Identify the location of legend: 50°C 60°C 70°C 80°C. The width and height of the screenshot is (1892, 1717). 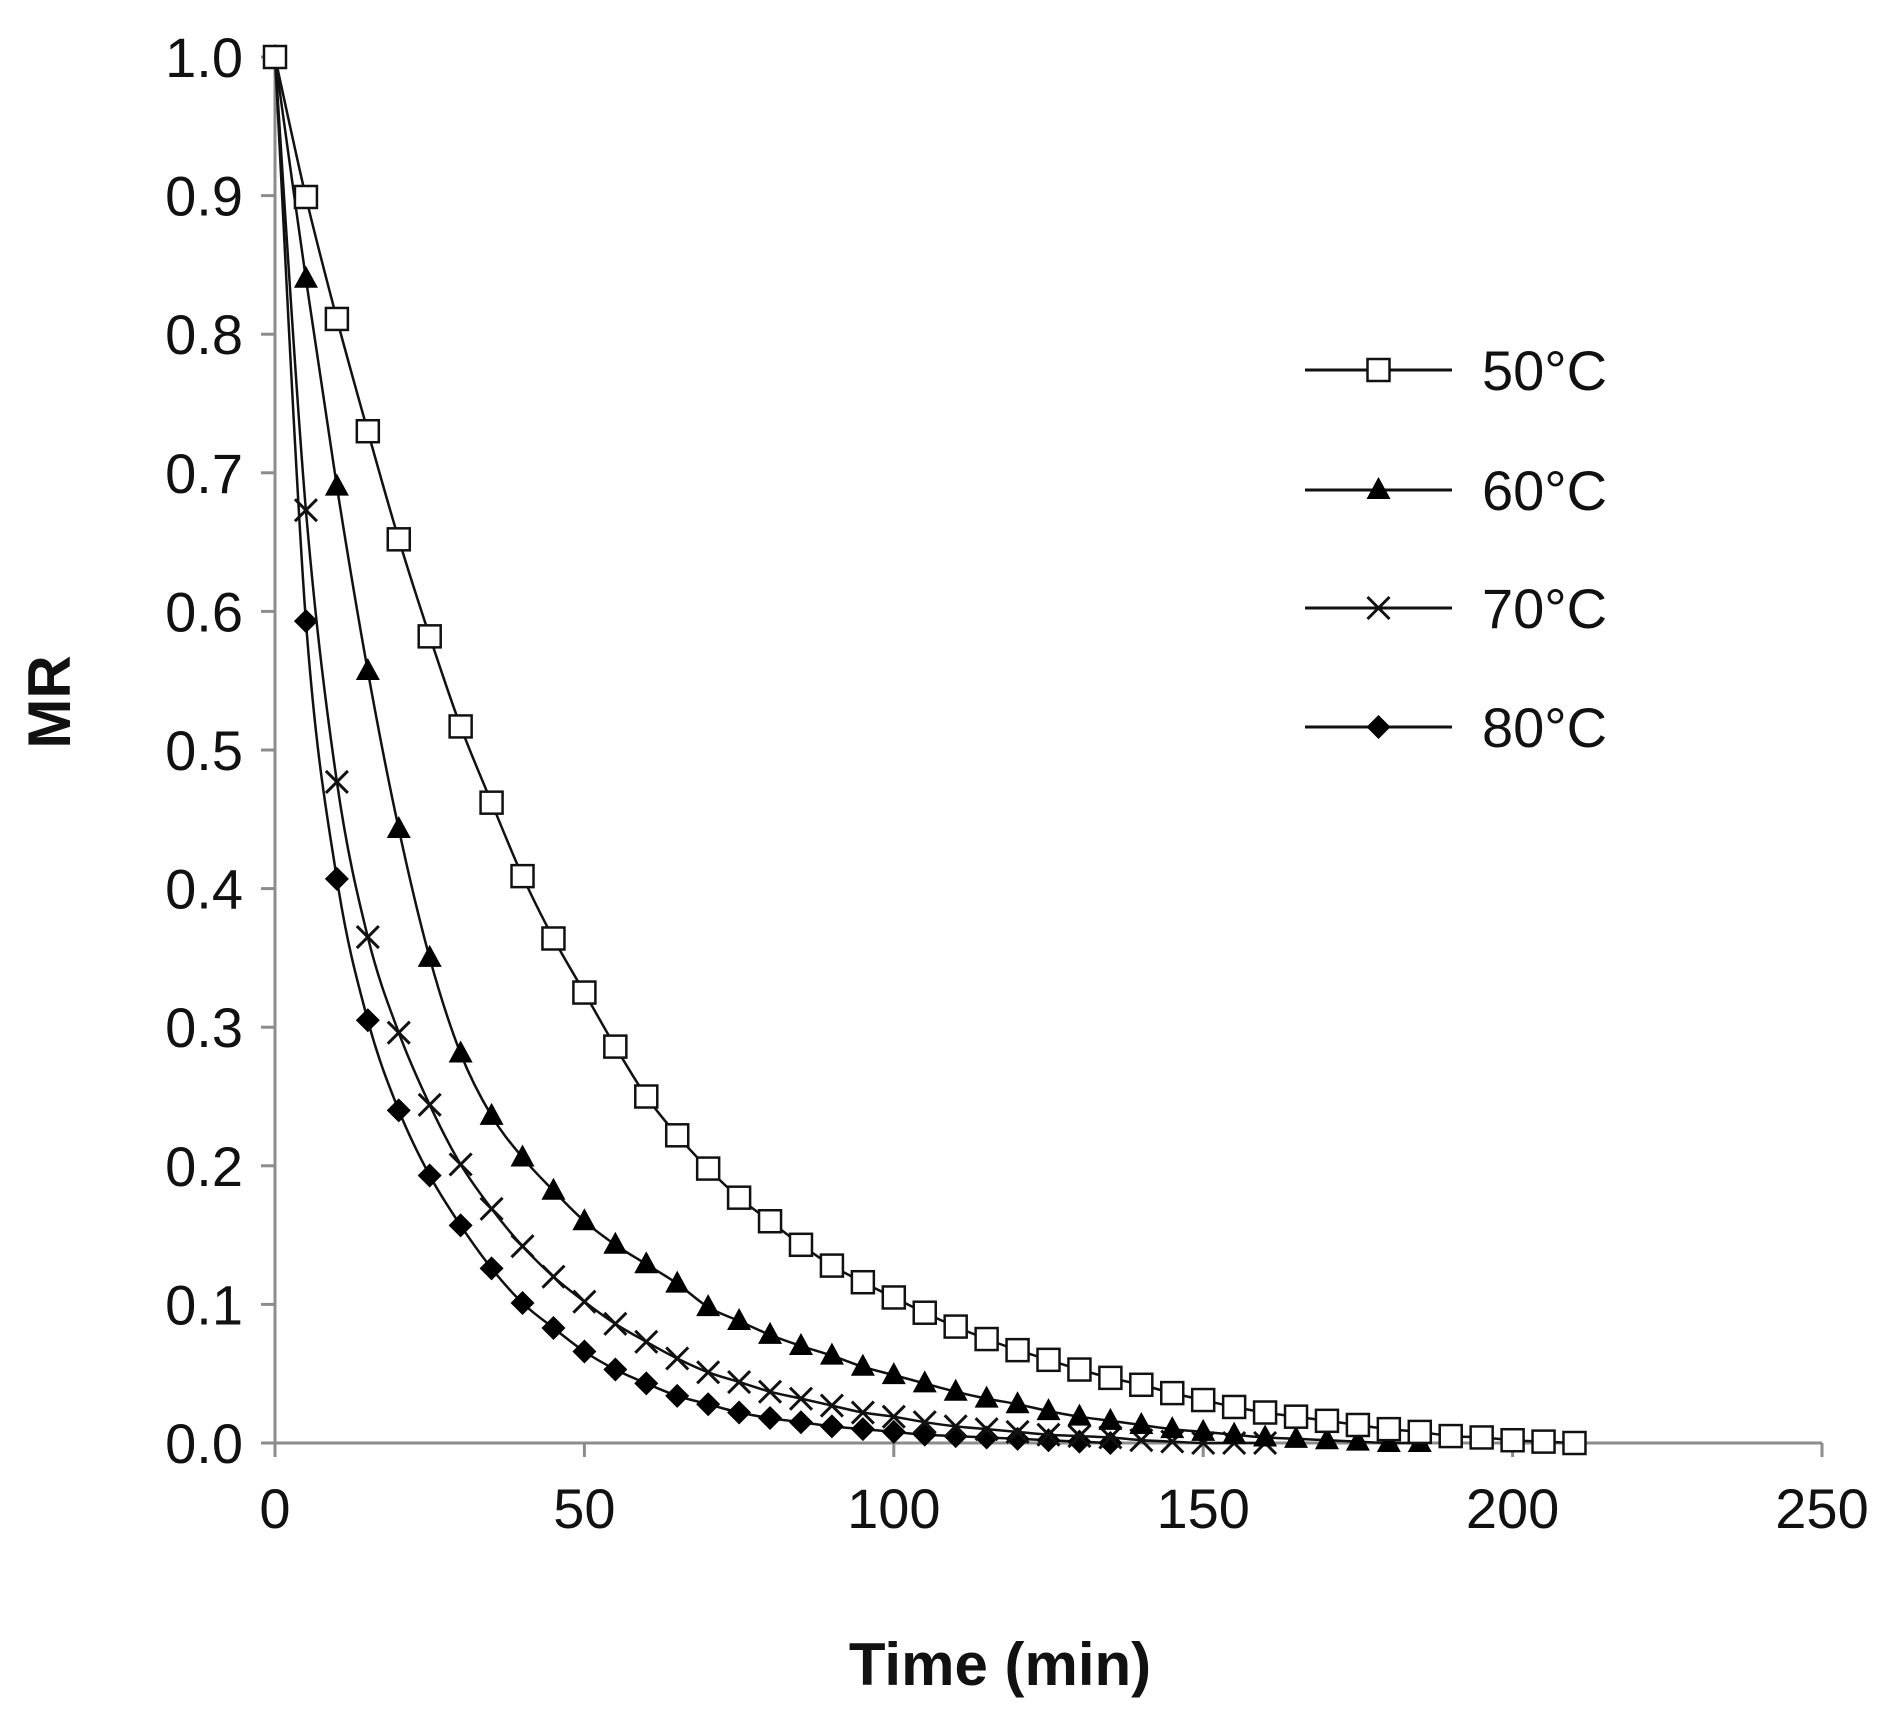
(1456, 549).